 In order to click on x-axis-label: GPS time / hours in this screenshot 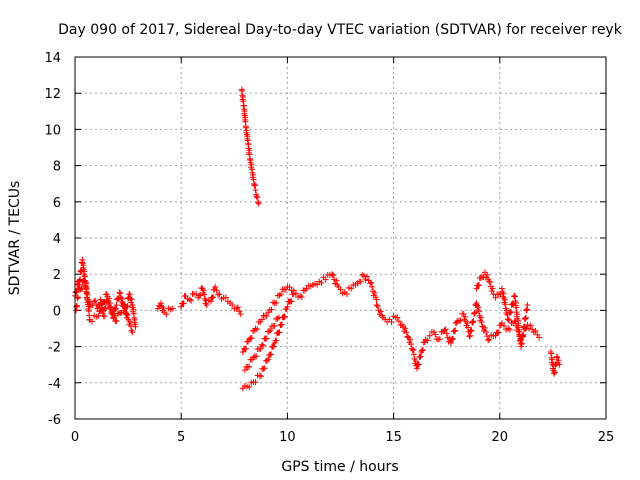, I will do `click(339, 467)`.